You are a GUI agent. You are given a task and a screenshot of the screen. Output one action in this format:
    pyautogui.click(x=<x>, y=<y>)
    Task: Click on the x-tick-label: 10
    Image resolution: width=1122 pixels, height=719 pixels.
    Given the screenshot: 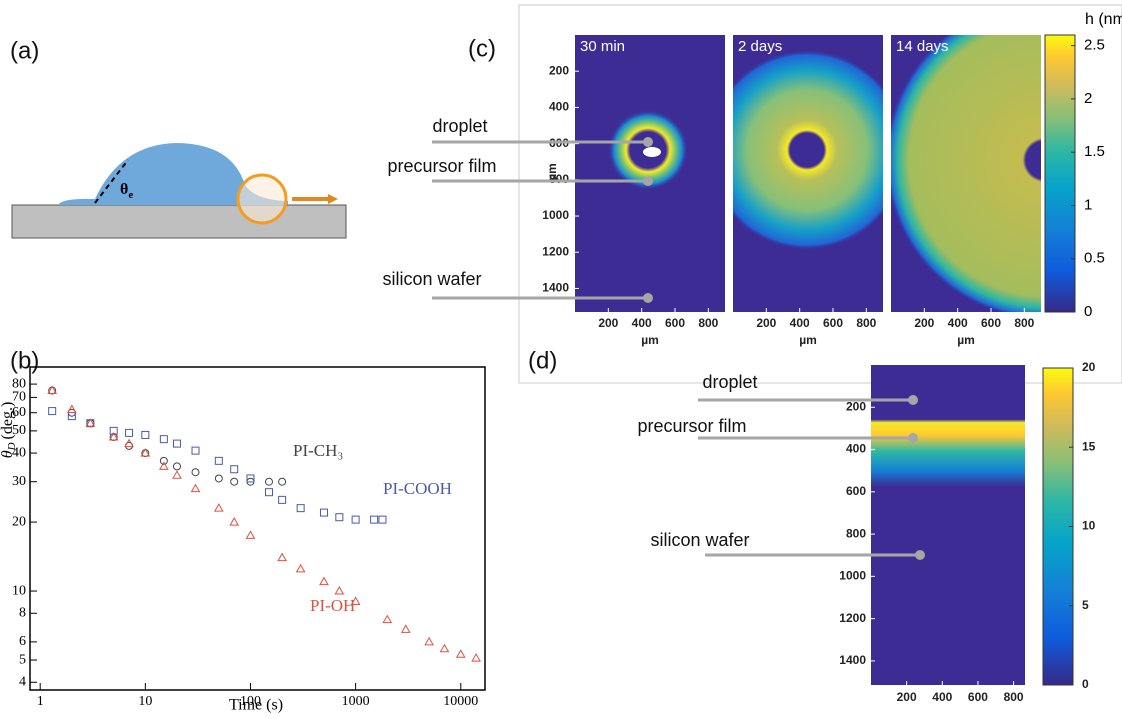 What is the action you would take?
    pyautogui.click(x=145, y=701)
    